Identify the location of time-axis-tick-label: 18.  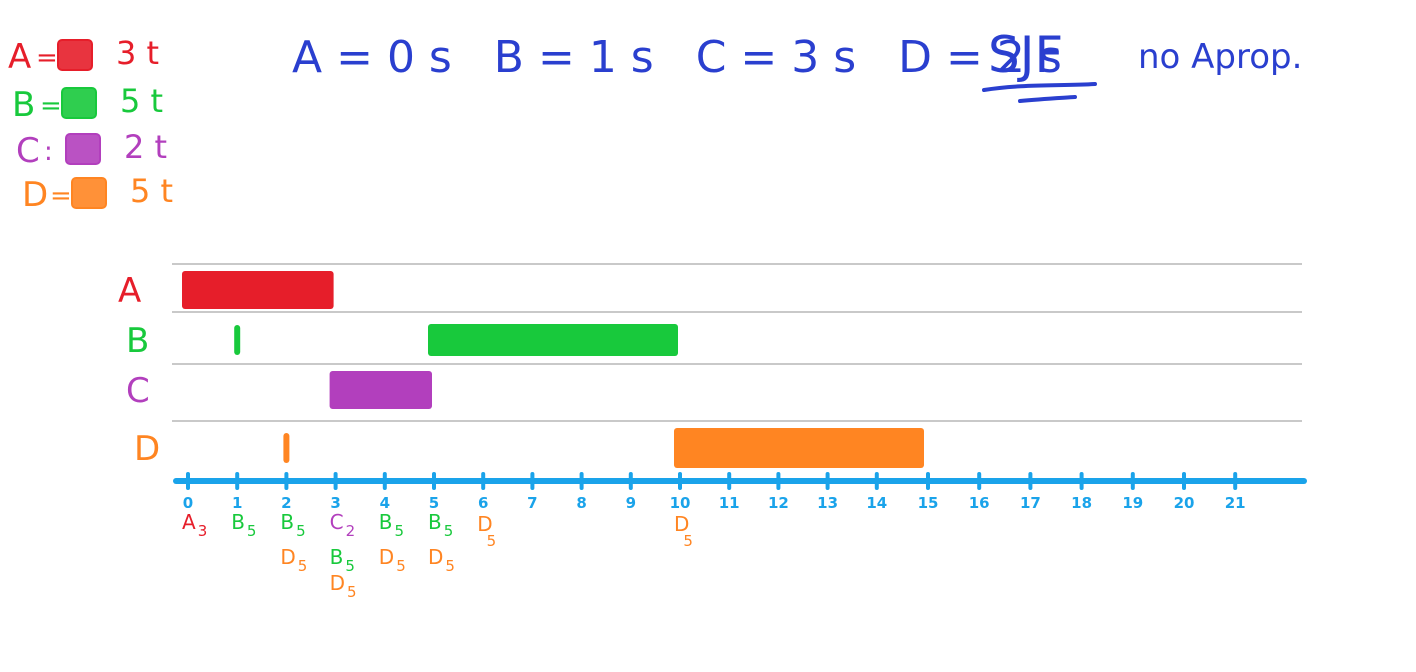
(1081, 503).